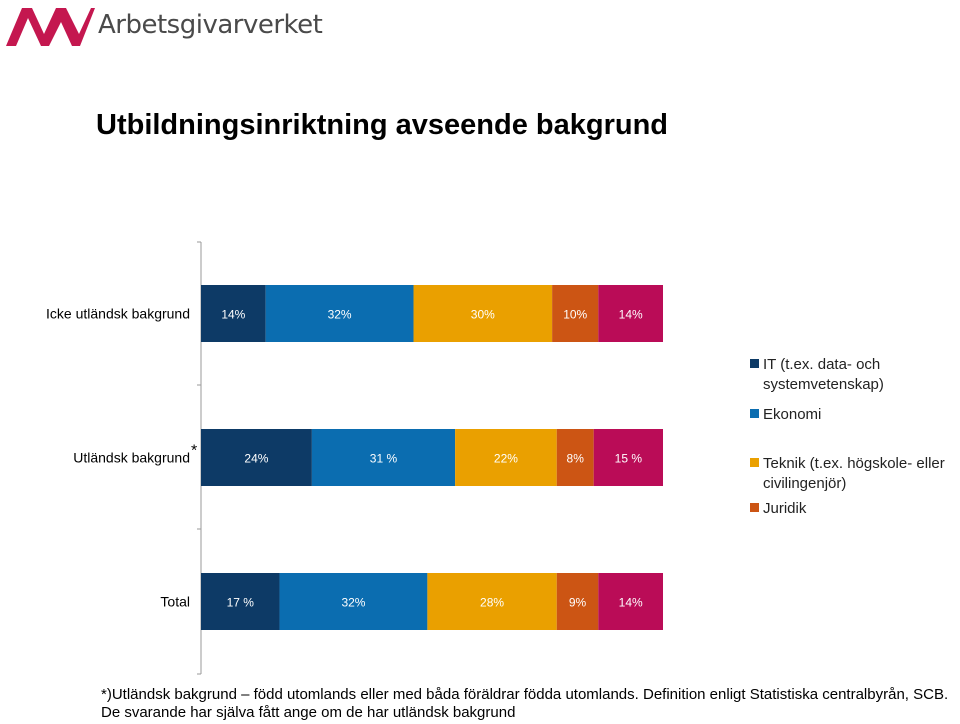 The height and width of the screenshot is (724, 960). What do you see at coordinates (785, 508) in the screenshot?
I see `legend-label: Juridik` at bounding box center [785, 508].